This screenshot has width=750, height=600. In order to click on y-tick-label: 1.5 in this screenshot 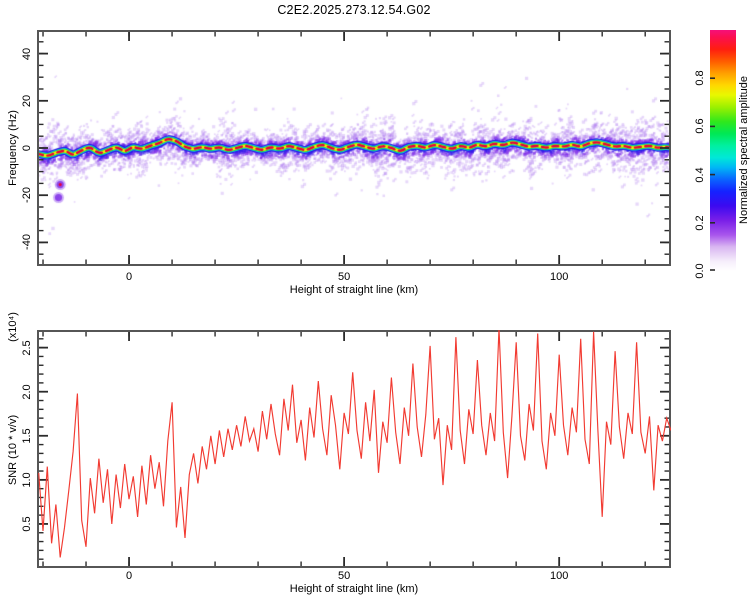, I will do `click(27, 436)`.